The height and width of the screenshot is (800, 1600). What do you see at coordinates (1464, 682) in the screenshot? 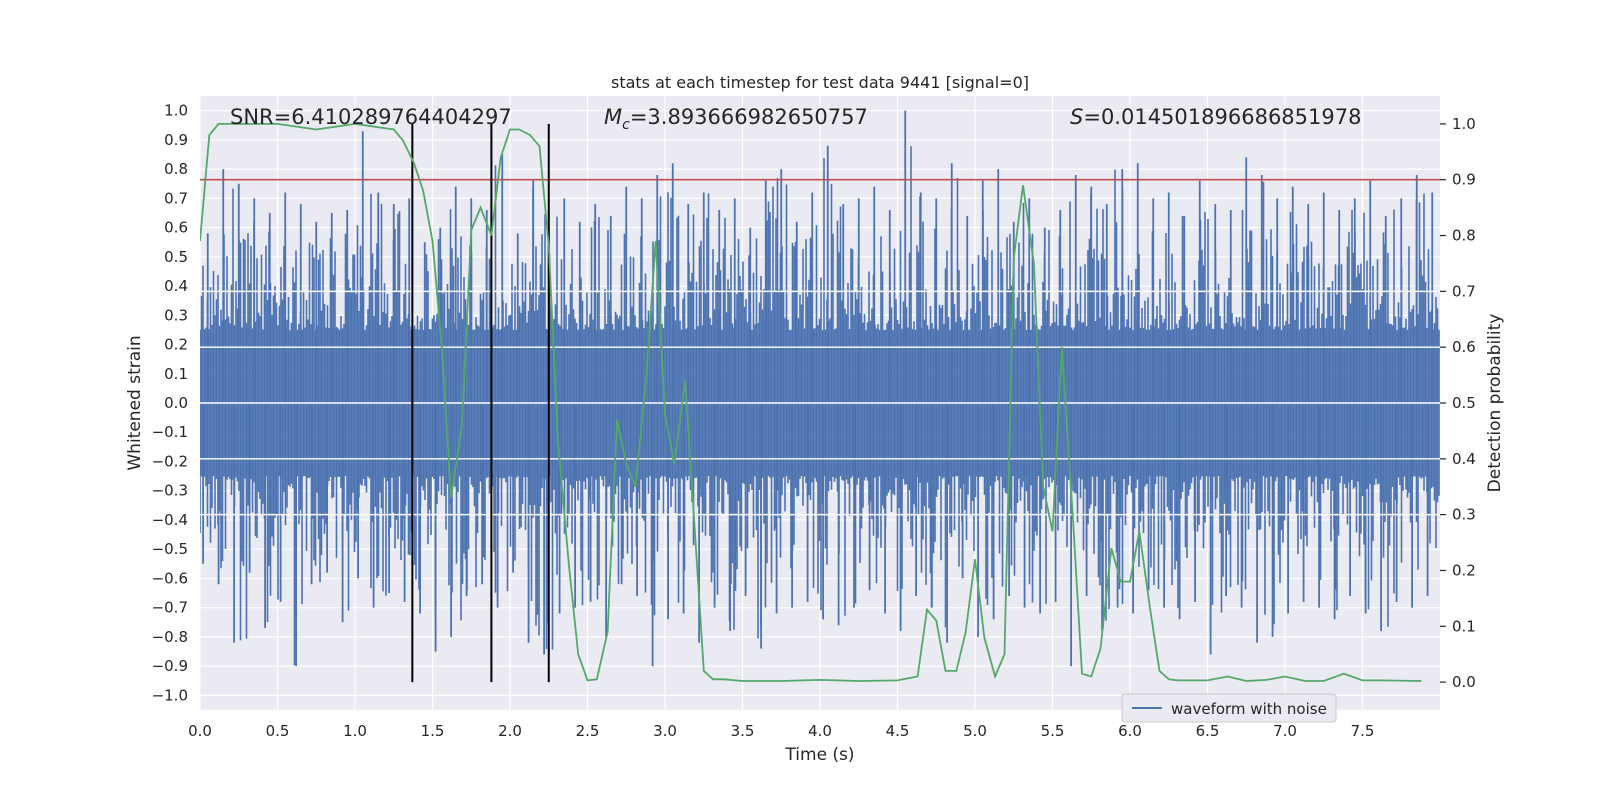
I see `y2-tick-label: 0.0` at bounding box center [1464, 682].